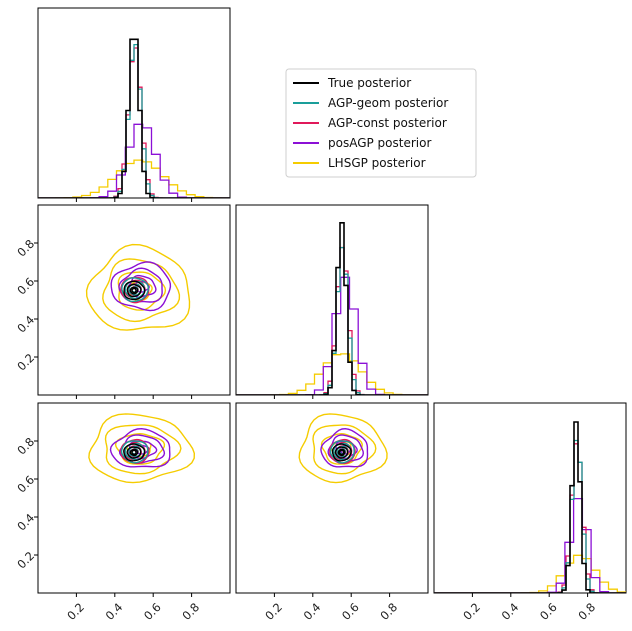 Image resolution: width=632 pixels, height=631 pixels. I want to click on panel-r0-c0, so click(134, 103).